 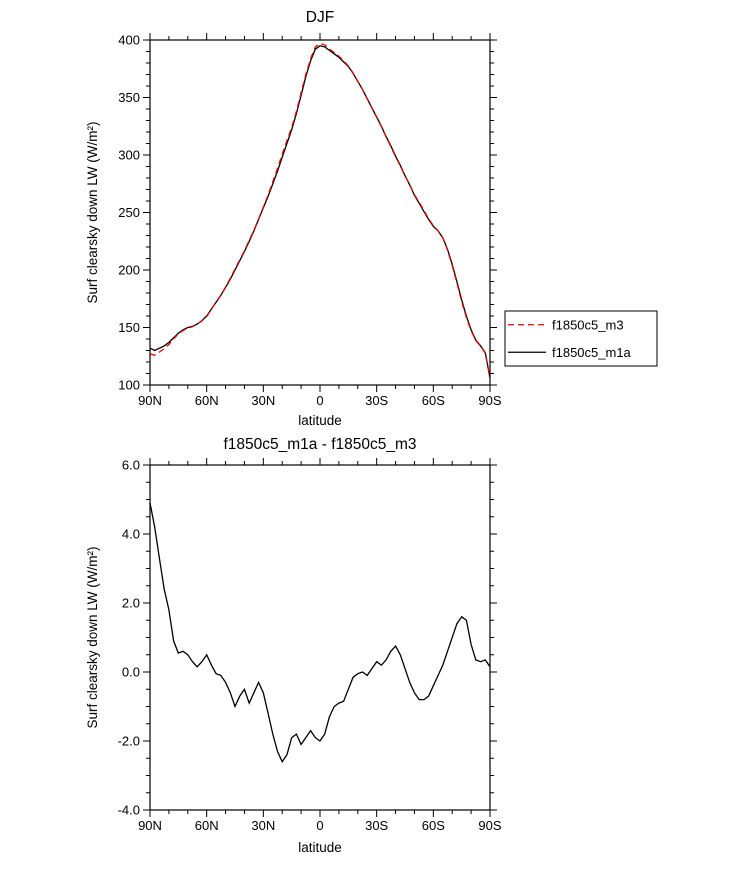 What do you see at coordinates (129, 741) in the screenshot?
I see `y-tick-label: -2.0` at bounding box center [129, 741].